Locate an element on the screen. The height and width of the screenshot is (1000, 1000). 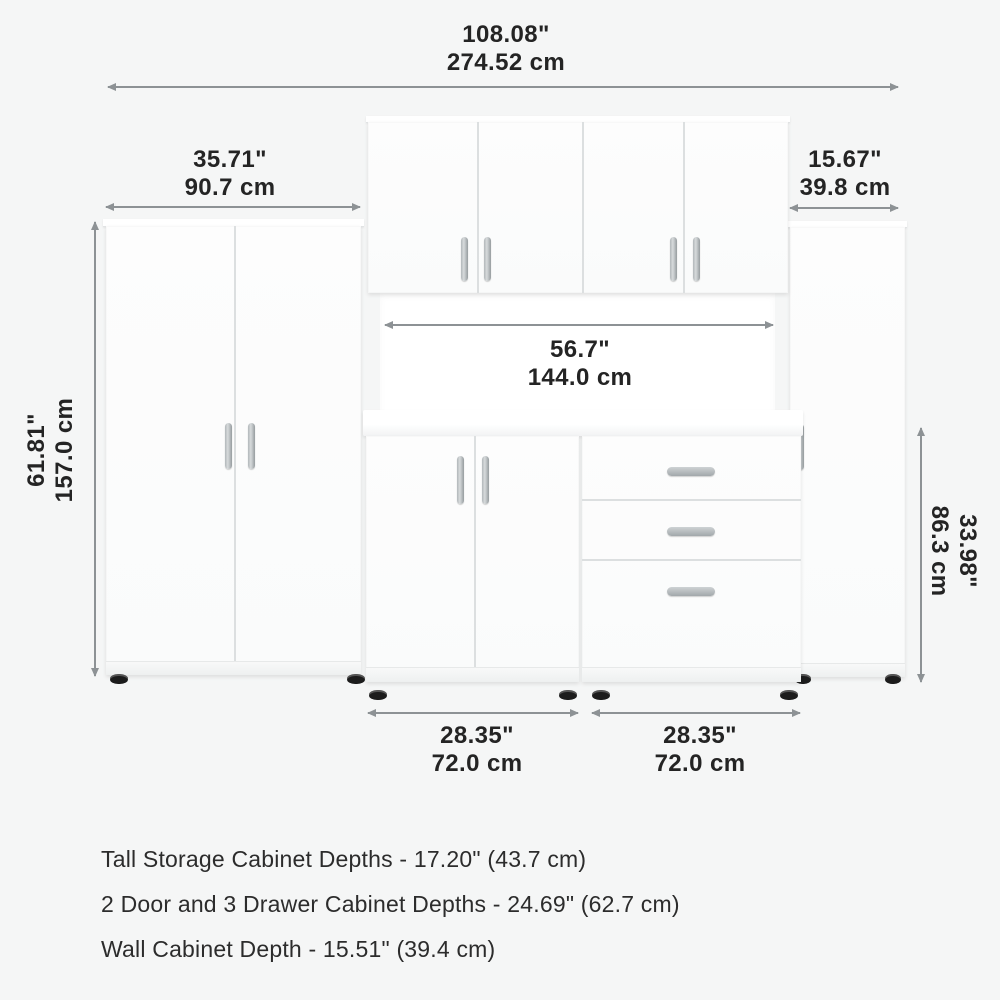
base-countertop is located at coordinates (583, 423).